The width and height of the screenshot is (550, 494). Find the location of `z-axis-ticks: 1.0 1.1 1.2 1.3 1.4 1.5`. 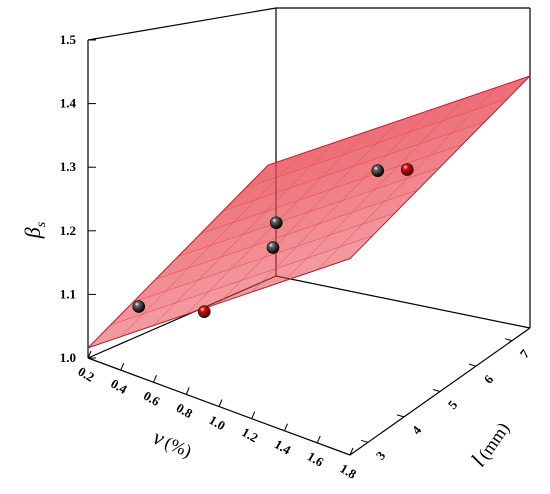

z-axis-ticks: 1.0 1.1 1.2 1.3 1.4 1.5 is located at coordinates (78, 198).